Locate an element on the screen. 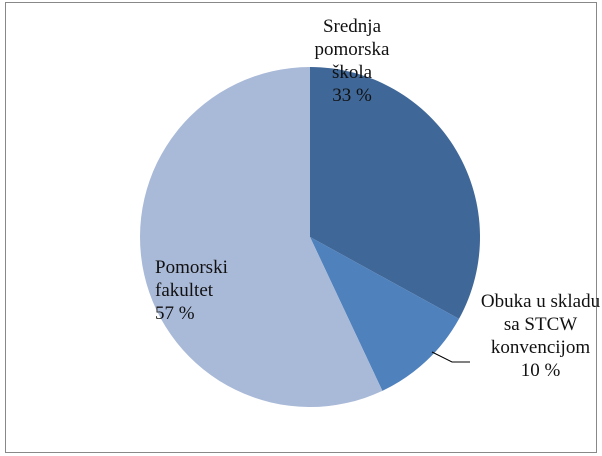 Image resolution: width=602 pixels, height=456 pixels. value-label: 57 % is located at coordinates (175, 313).